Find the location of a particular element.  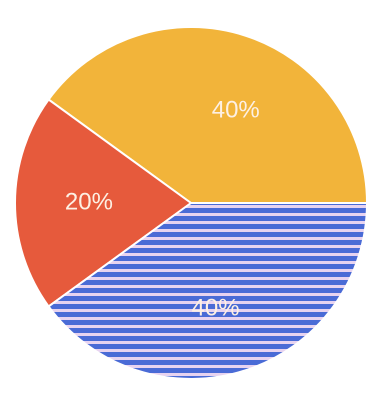

pie-slice-1-label: 40% is located at coordinates (236, 110).